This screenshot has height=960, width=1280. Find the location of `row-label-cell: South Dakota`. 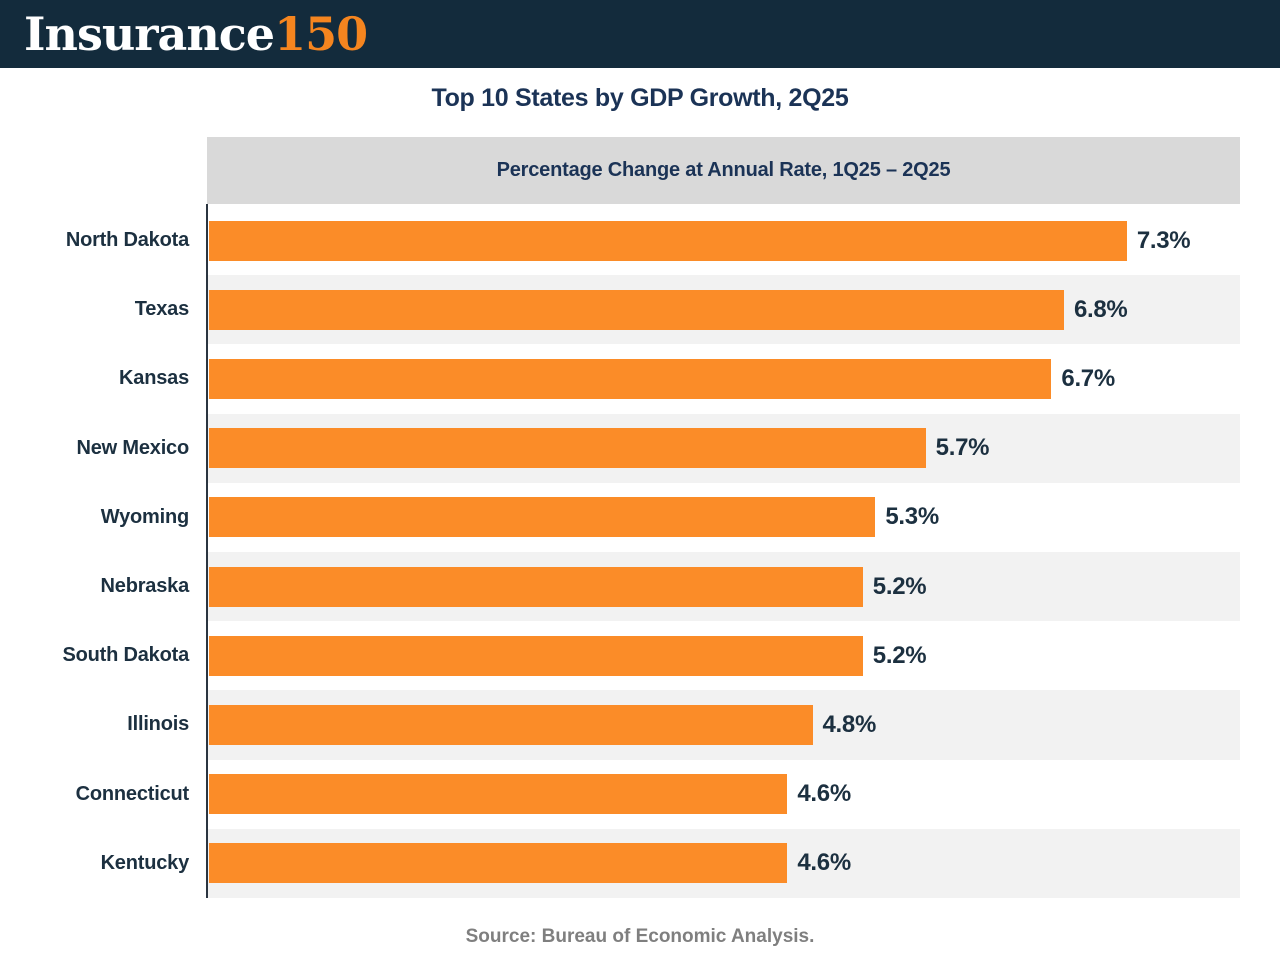

row-label-cell: South Dakota is located at coordinates (103, 656).